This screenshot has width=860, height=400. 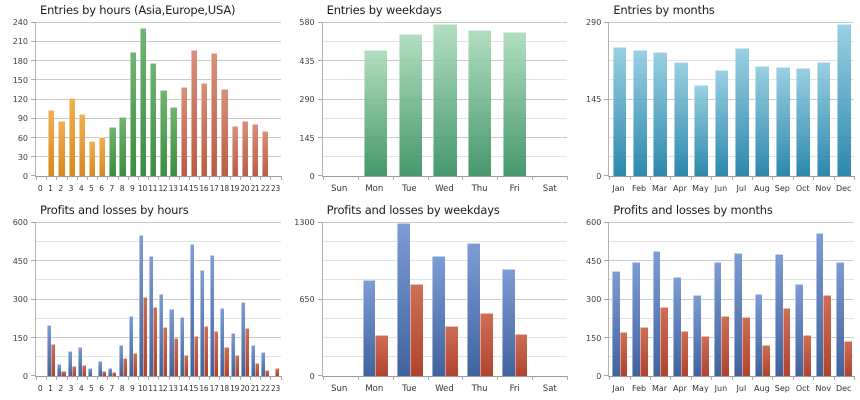 I want to click on y-tick-label: 300, so click(x=594, y=299).